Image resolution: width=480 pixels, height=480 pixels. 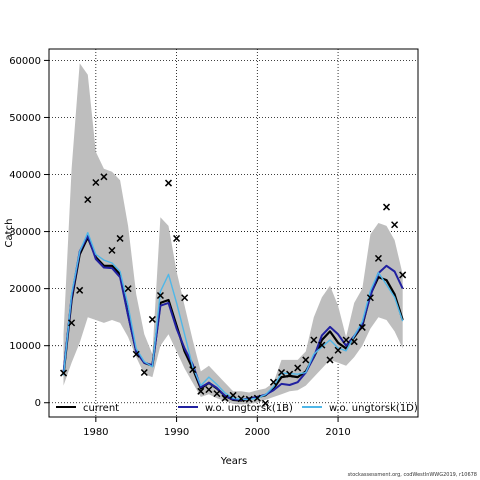 What do you see at coordinates (249, 408) in the screenshot?
I see `legend-label-2: w.o. ungtorsk(1B)` at bounding box center [249, 408].